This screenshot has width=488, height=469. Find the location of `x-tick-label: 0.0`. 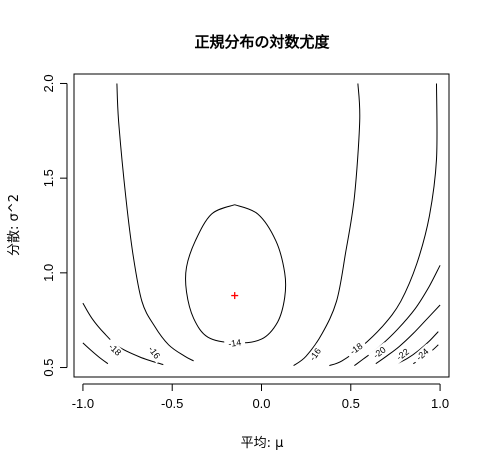

x-tick-label: 0.0 is located at coordinates (261, 403).